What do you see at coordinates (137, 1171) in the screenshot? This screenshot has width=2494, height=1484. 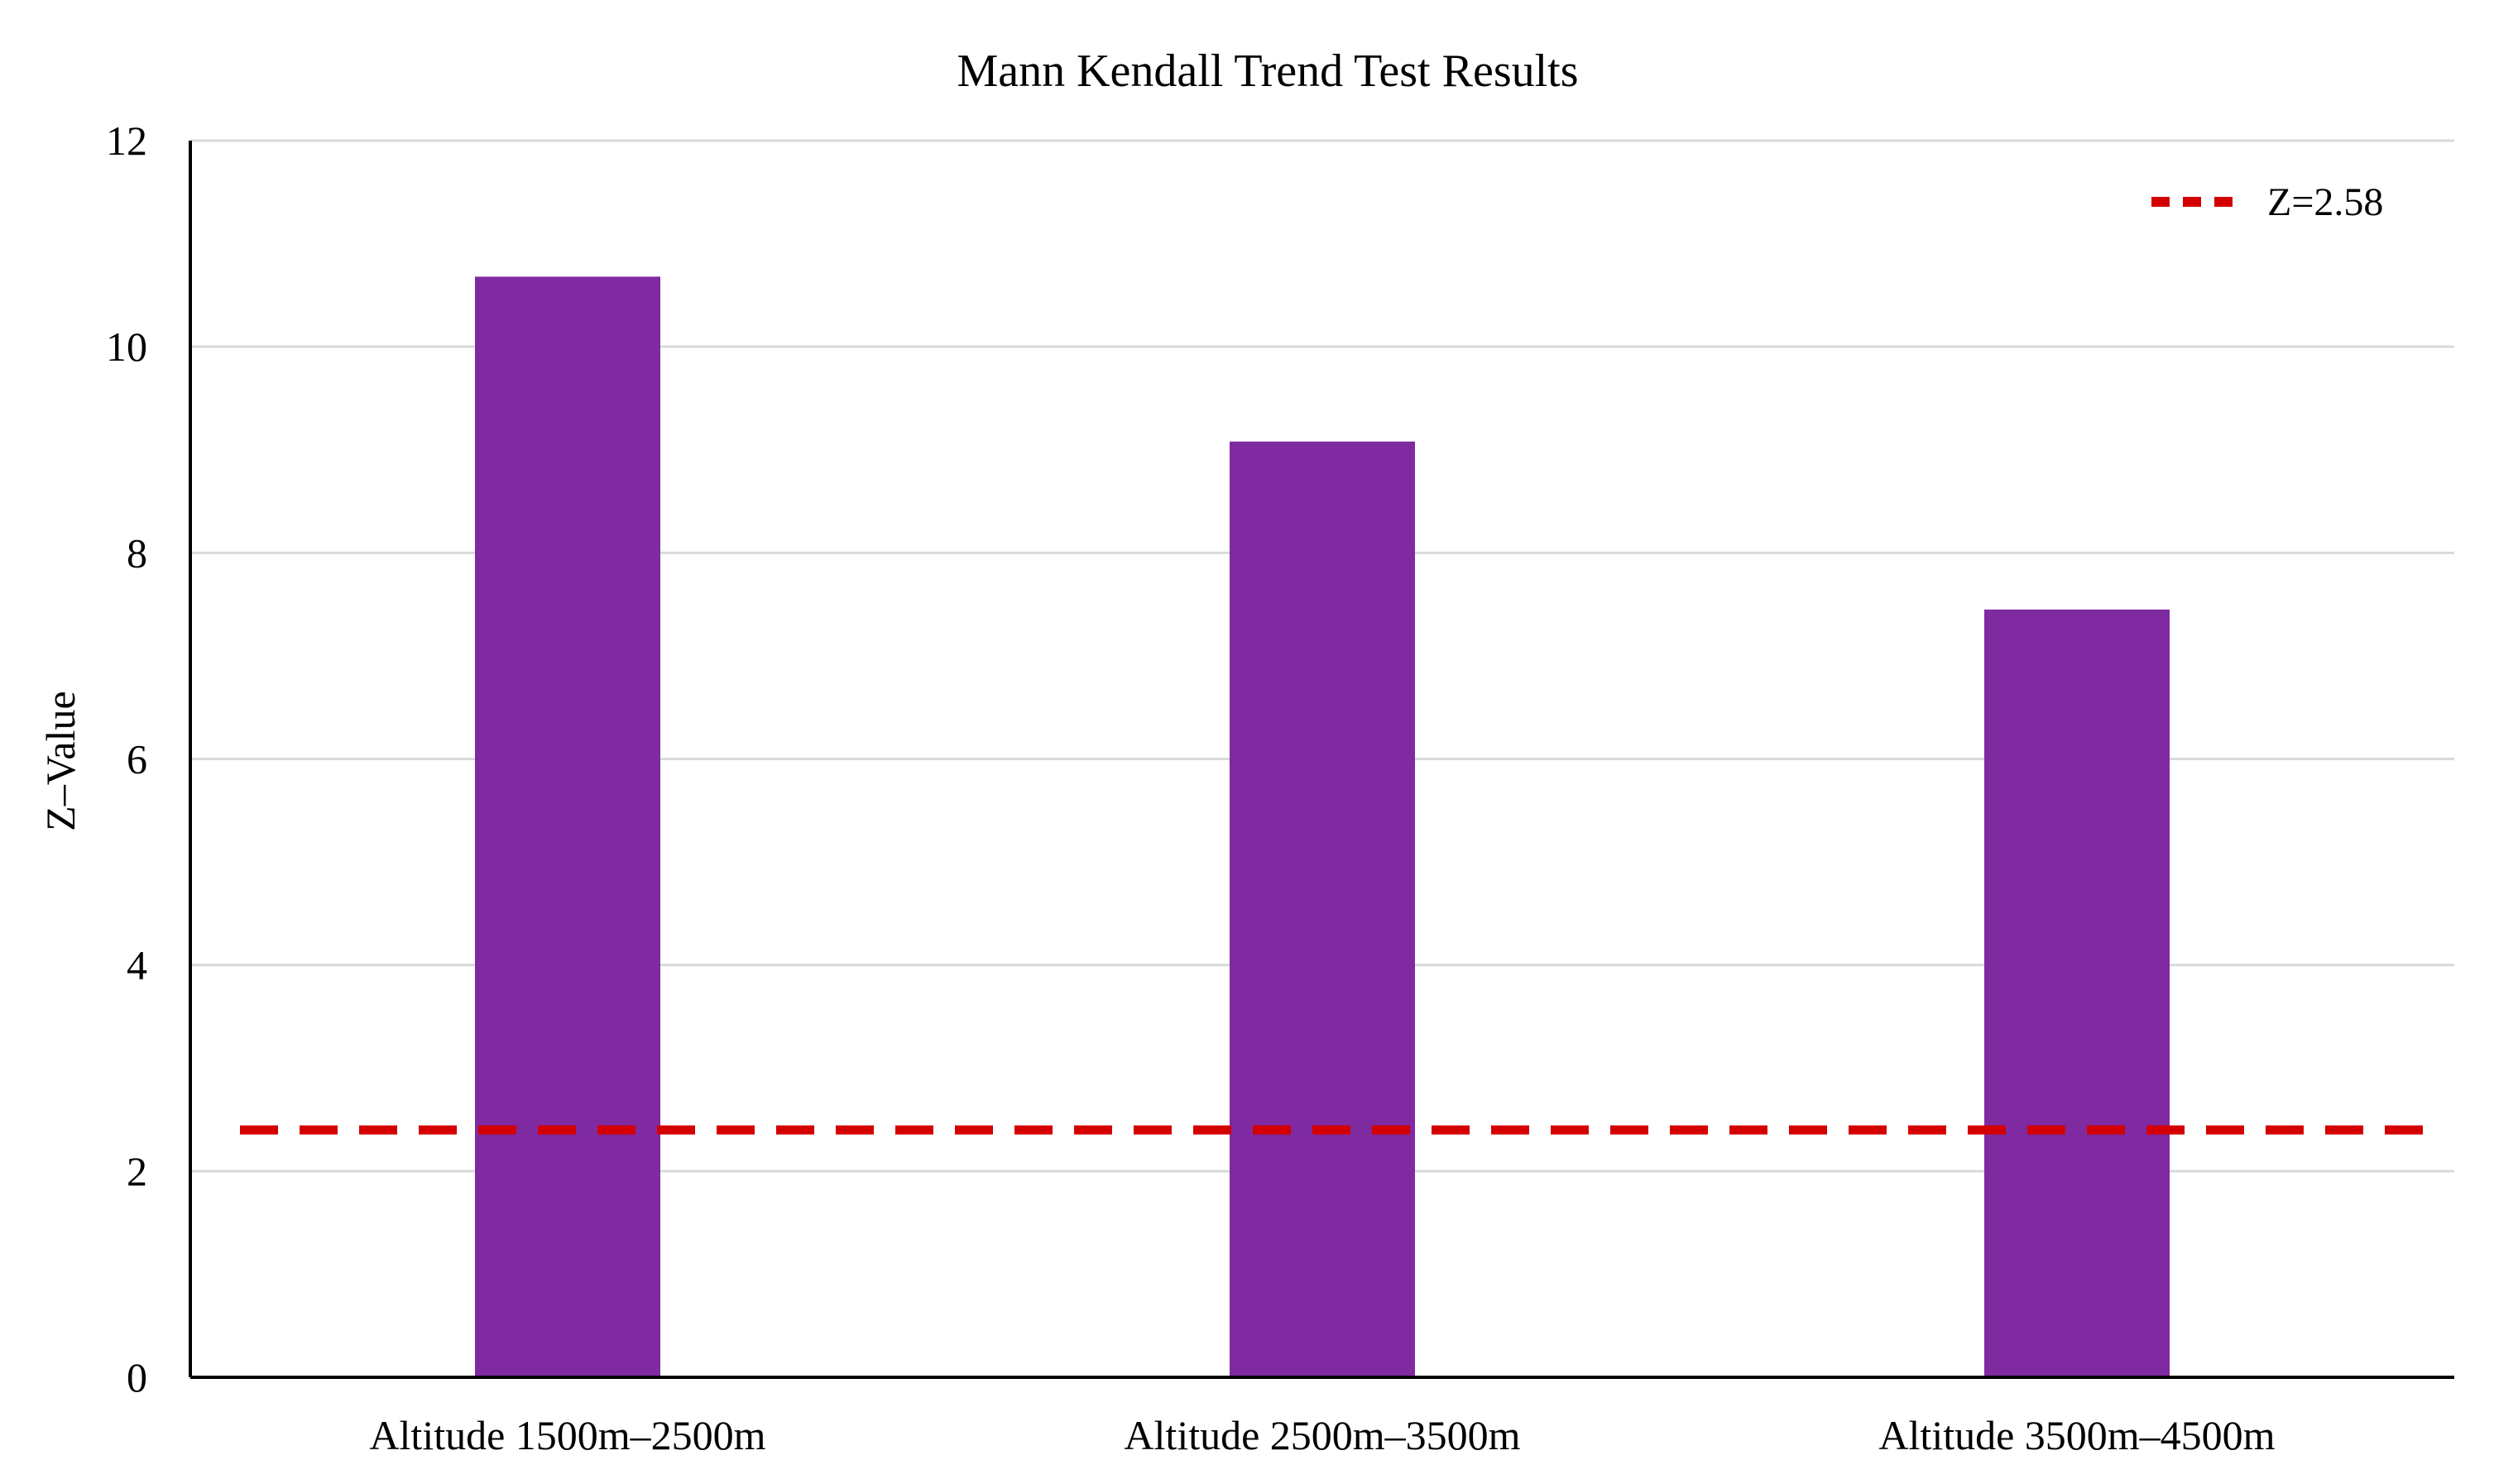 I see `y-tick-label: 2` at bounding box center [137, 1171].